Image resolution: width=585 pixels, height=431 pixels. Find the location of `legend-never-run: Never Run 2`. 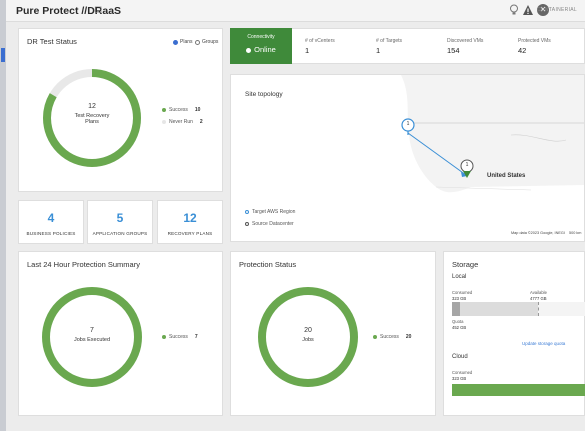

legend-never-run: Never Run 2 is located at coordinates (182, 122).